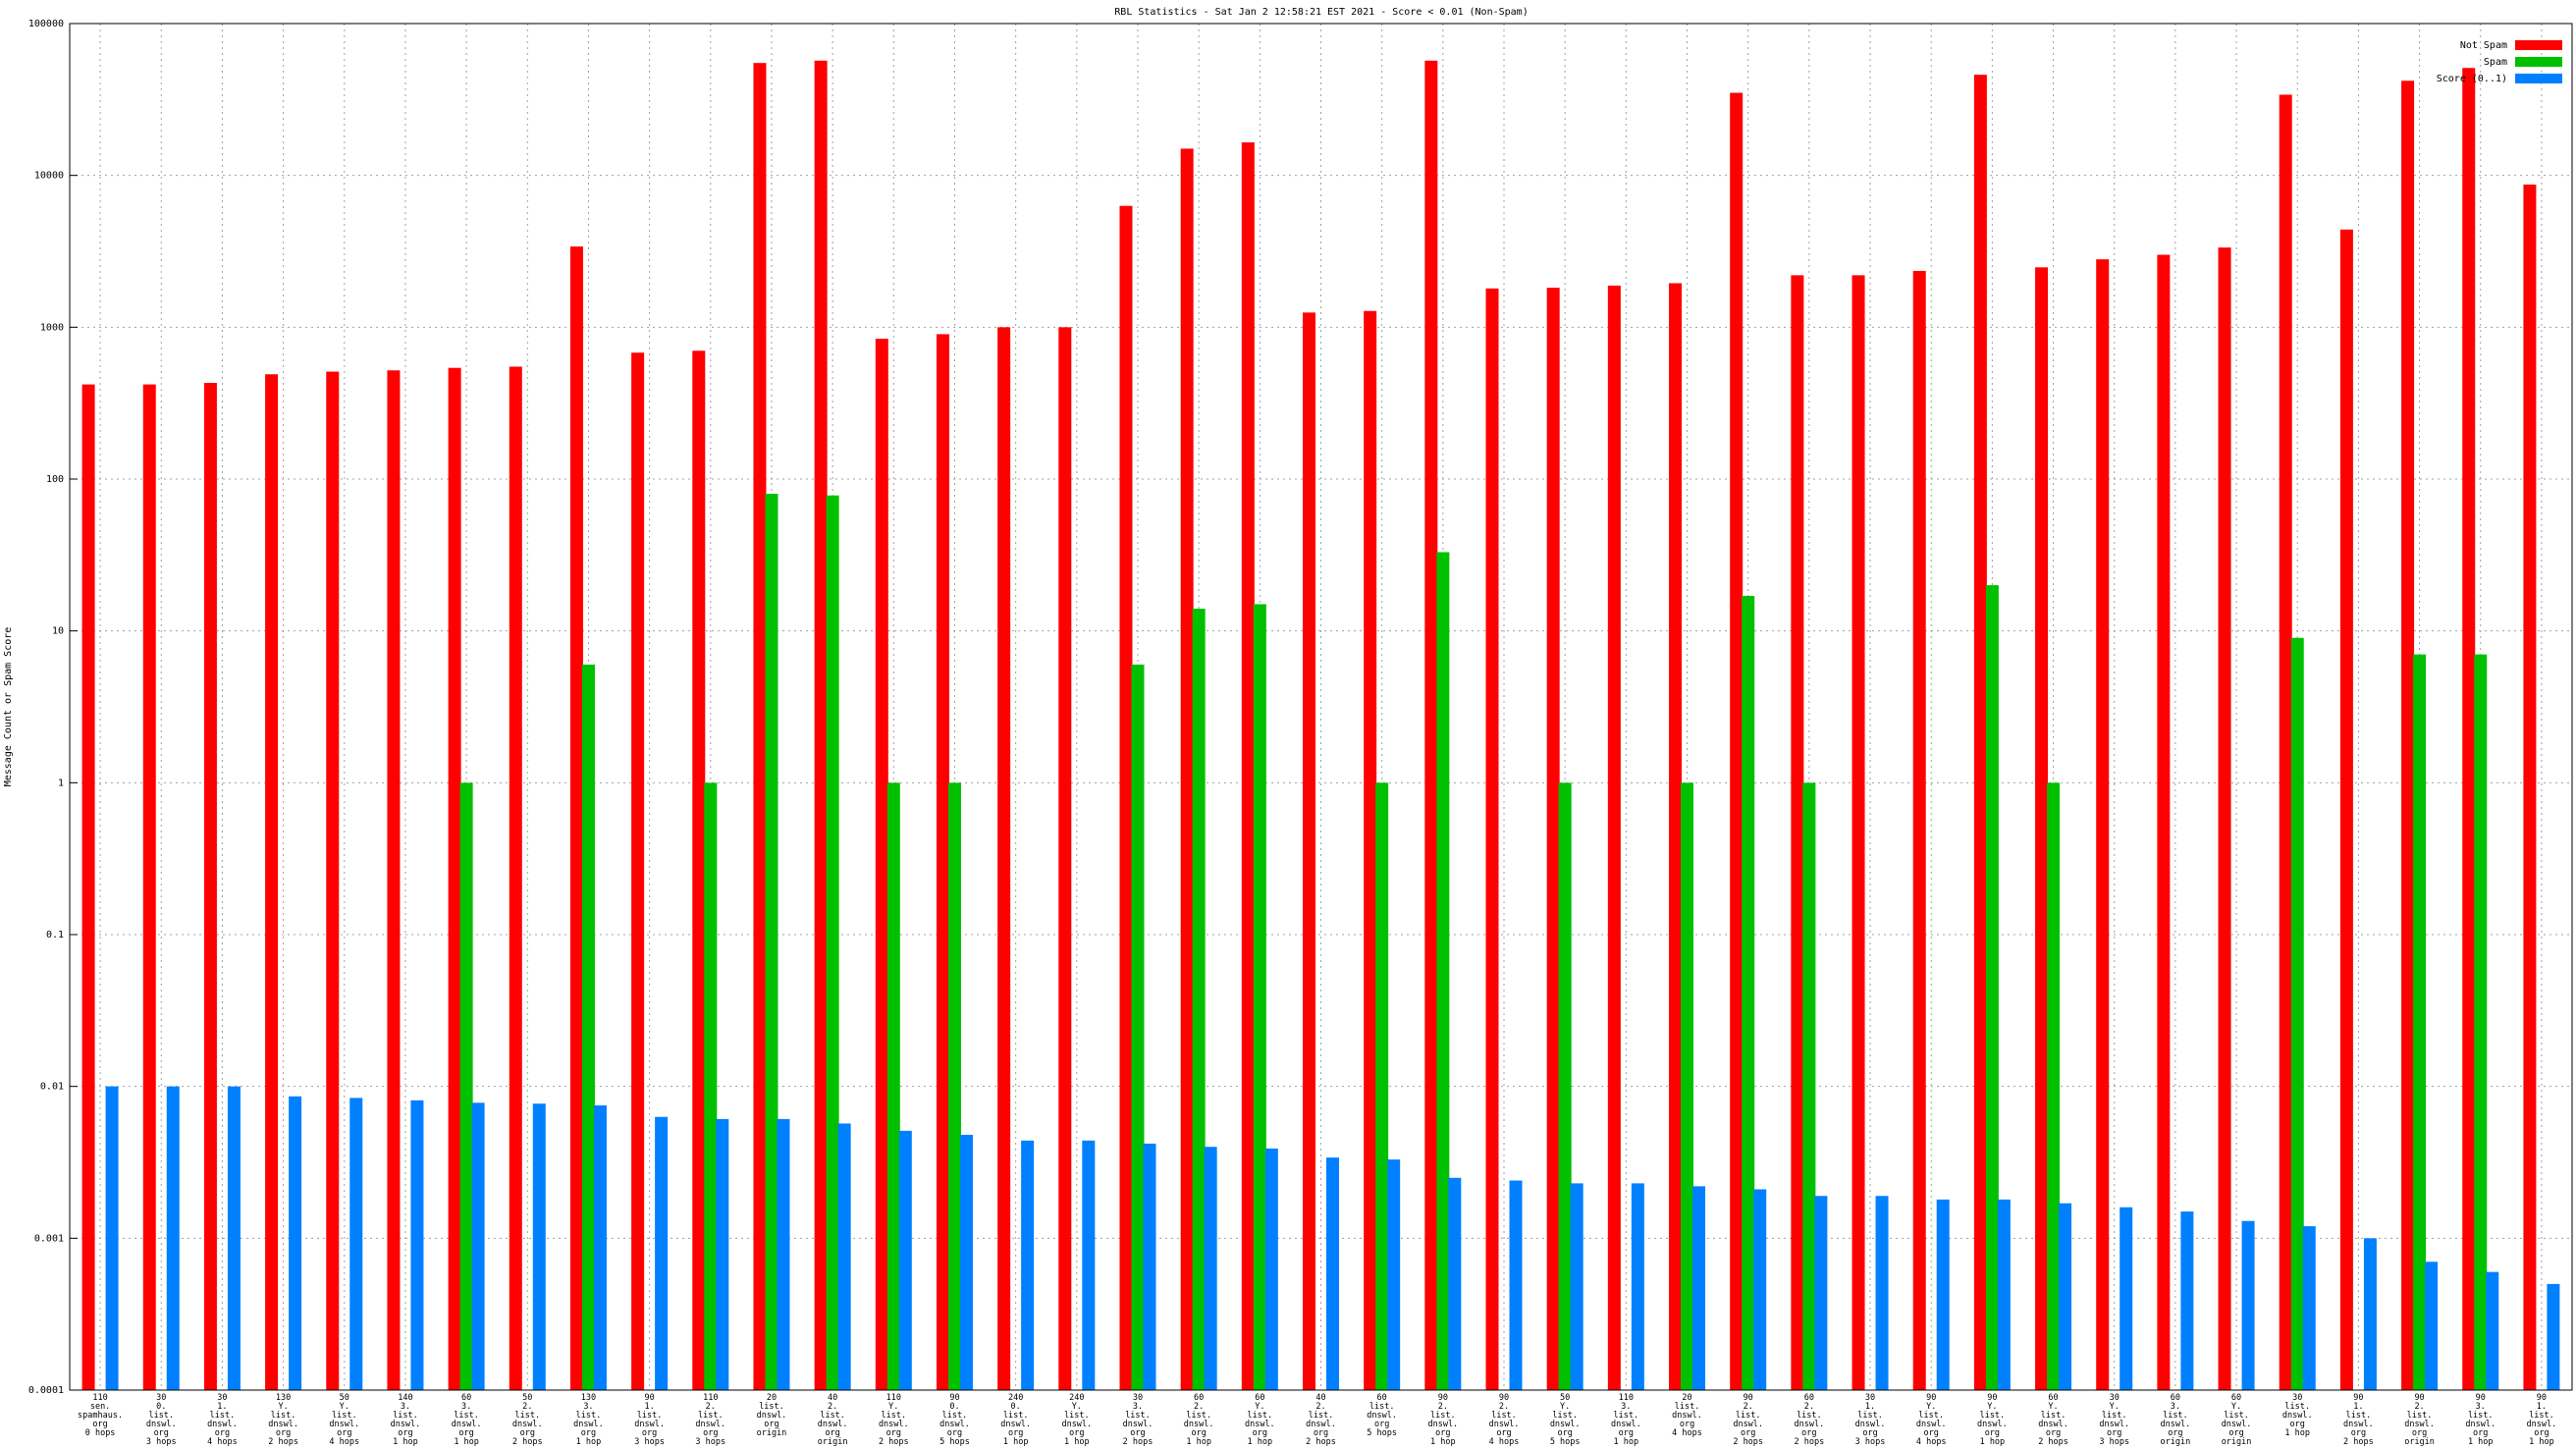  What do you see at coordinates (222, 1420) in the screenshot?
I see `x-tick-label: 30 1. list. dnswl. org 4 hops` at bounding box center [222, 1420].